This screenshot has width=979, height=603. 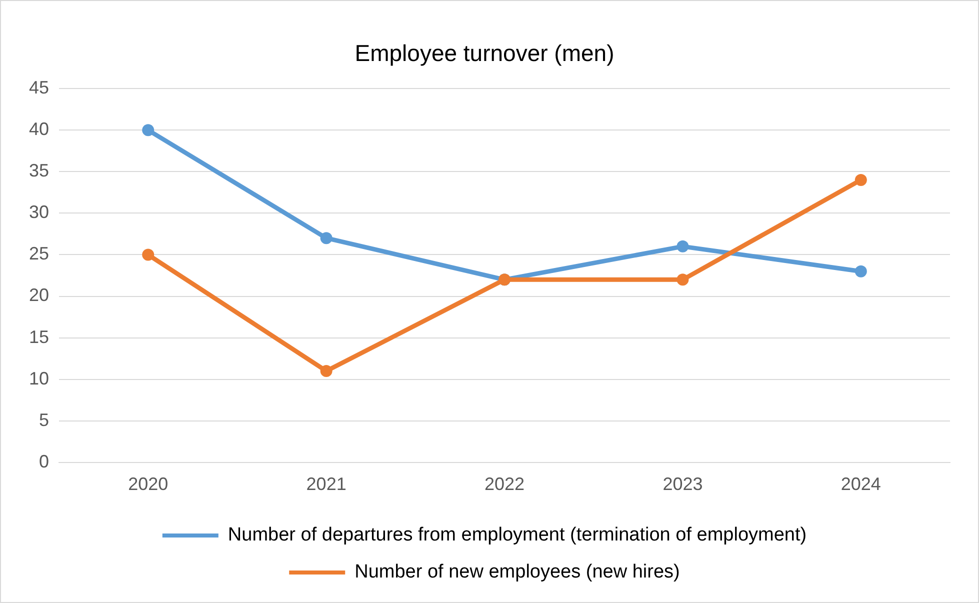 What do you see at coordinates (39, 378) in the screenshot?
I see `y-tick-label: 10` at bounding box center [39, 378].